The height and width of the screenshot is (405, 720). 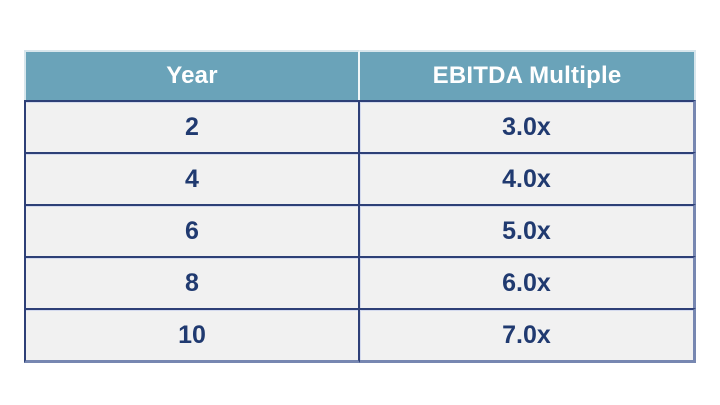 I want to click on year-cell: 4, so click(x=192, y=178).